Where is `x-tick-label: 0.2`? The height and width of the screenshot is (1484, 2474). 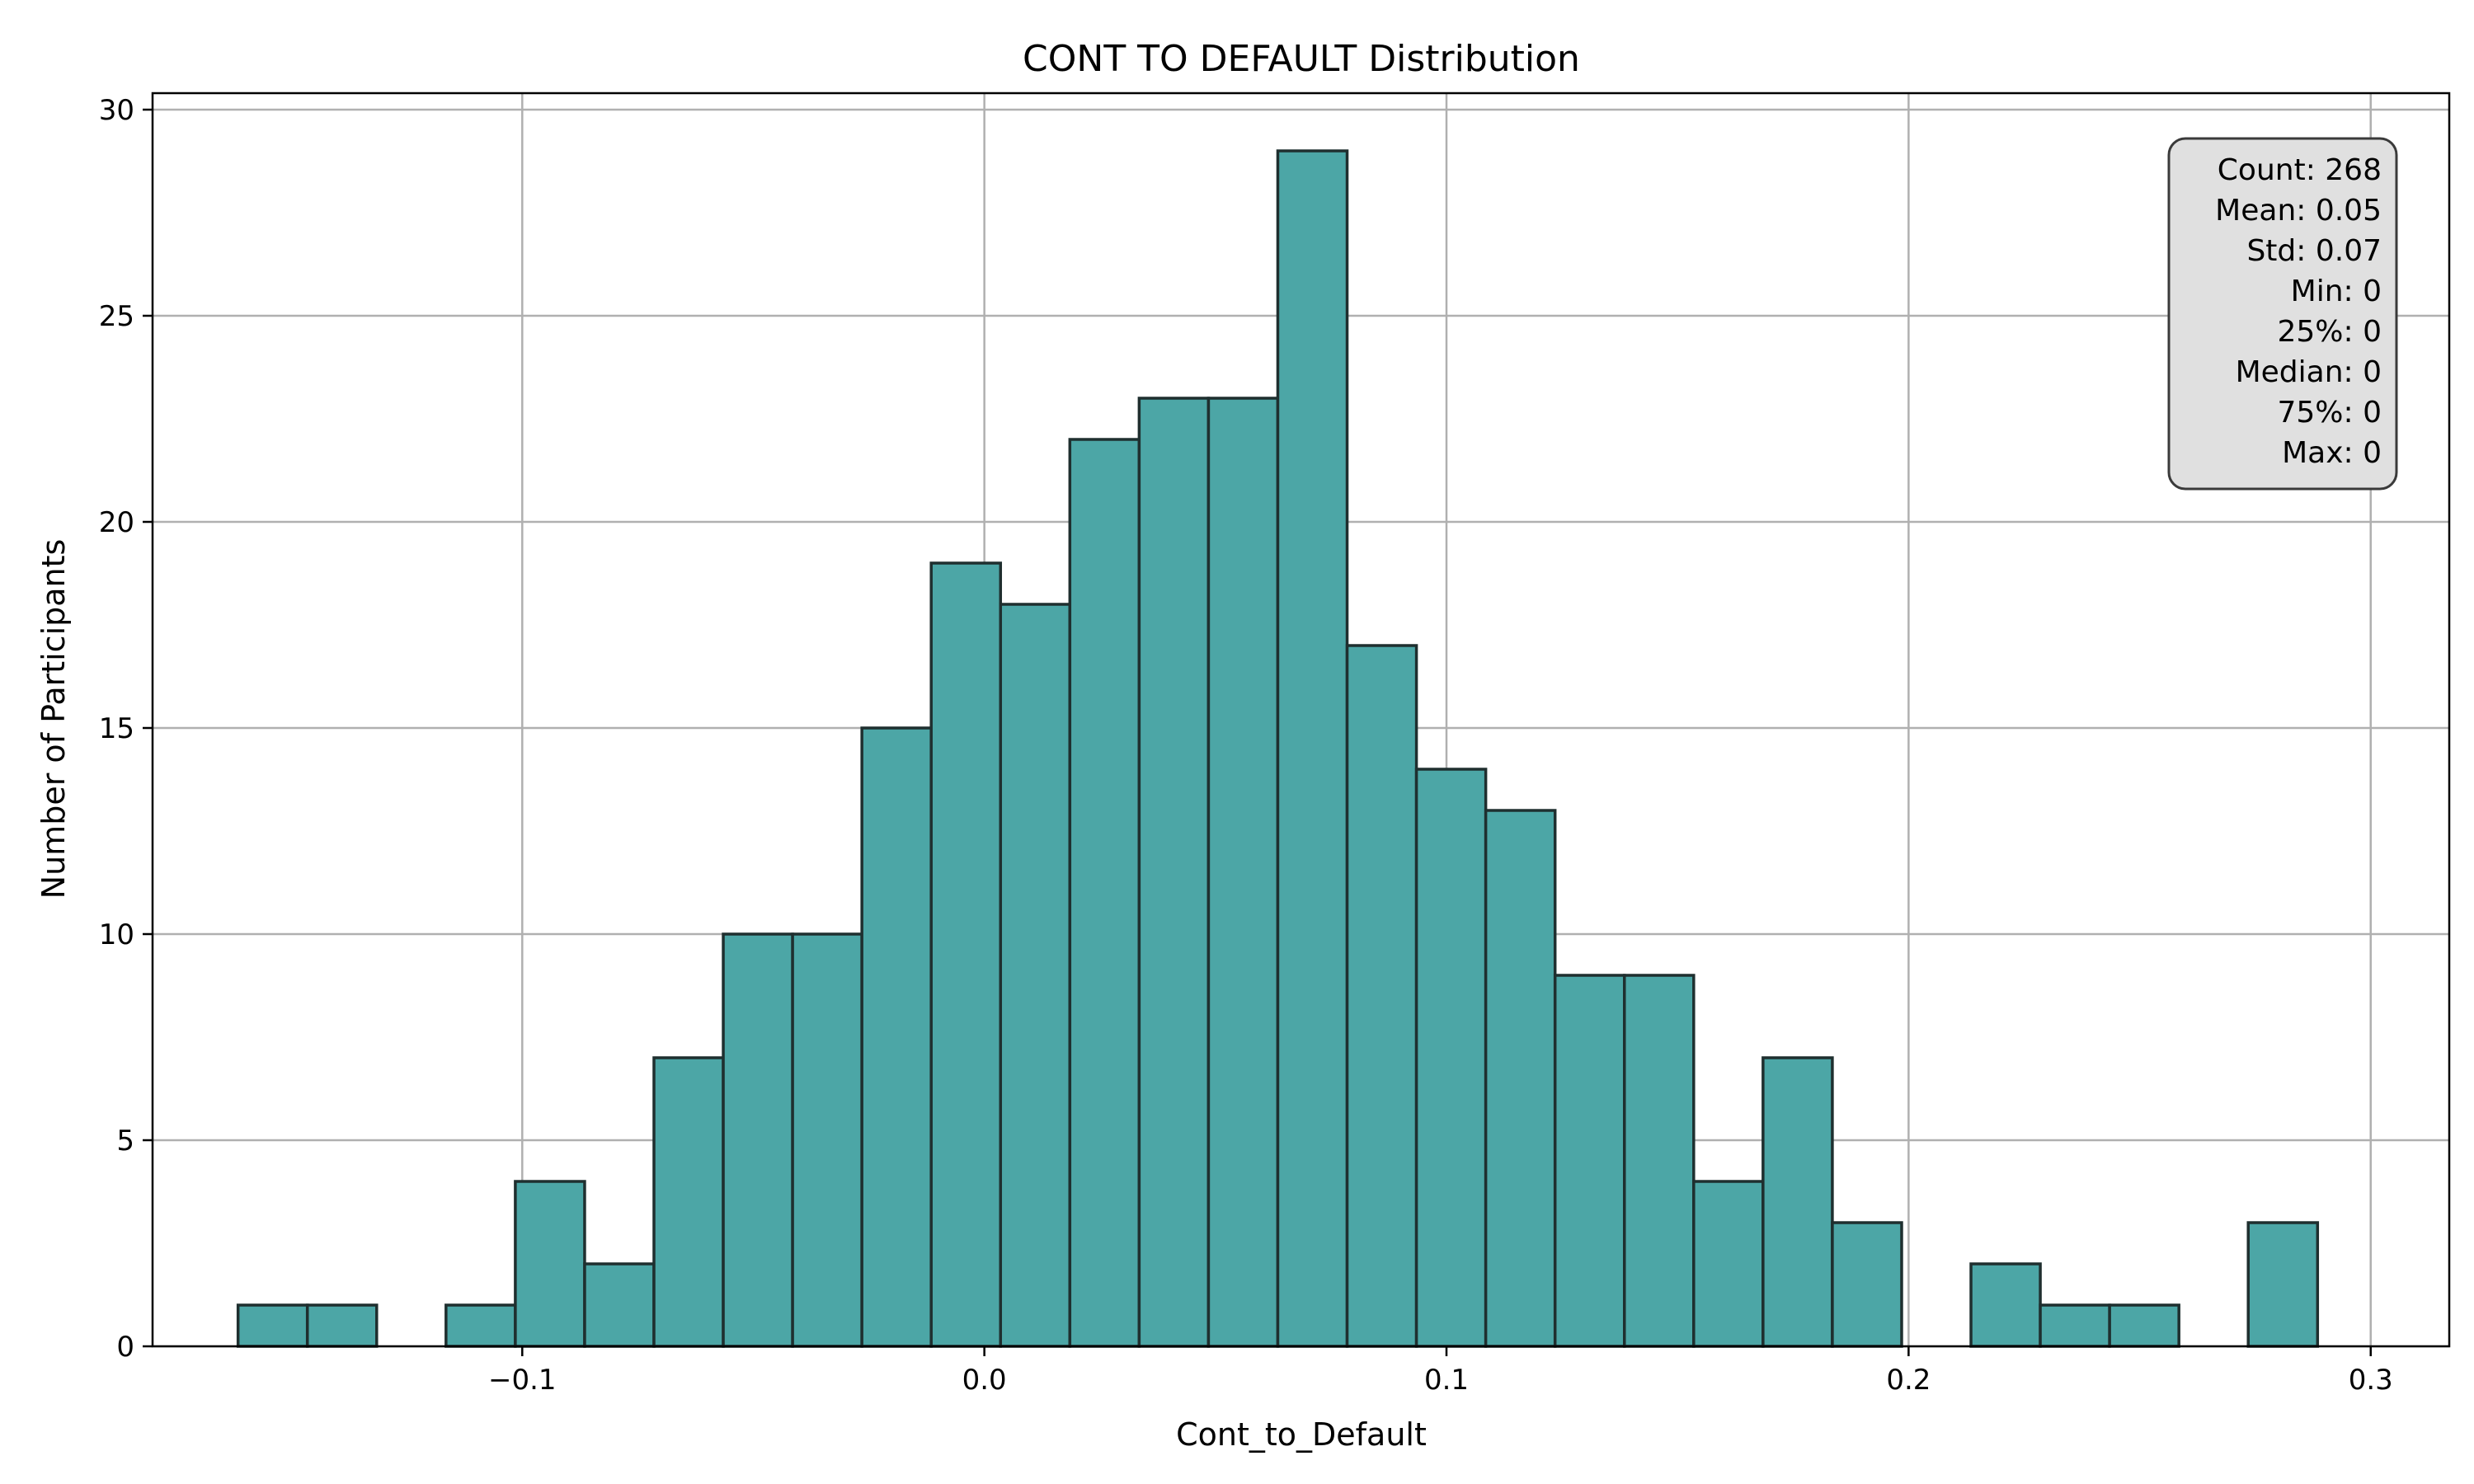 x-tick-label: 0.2 is located at coordinates (1908, 1380).